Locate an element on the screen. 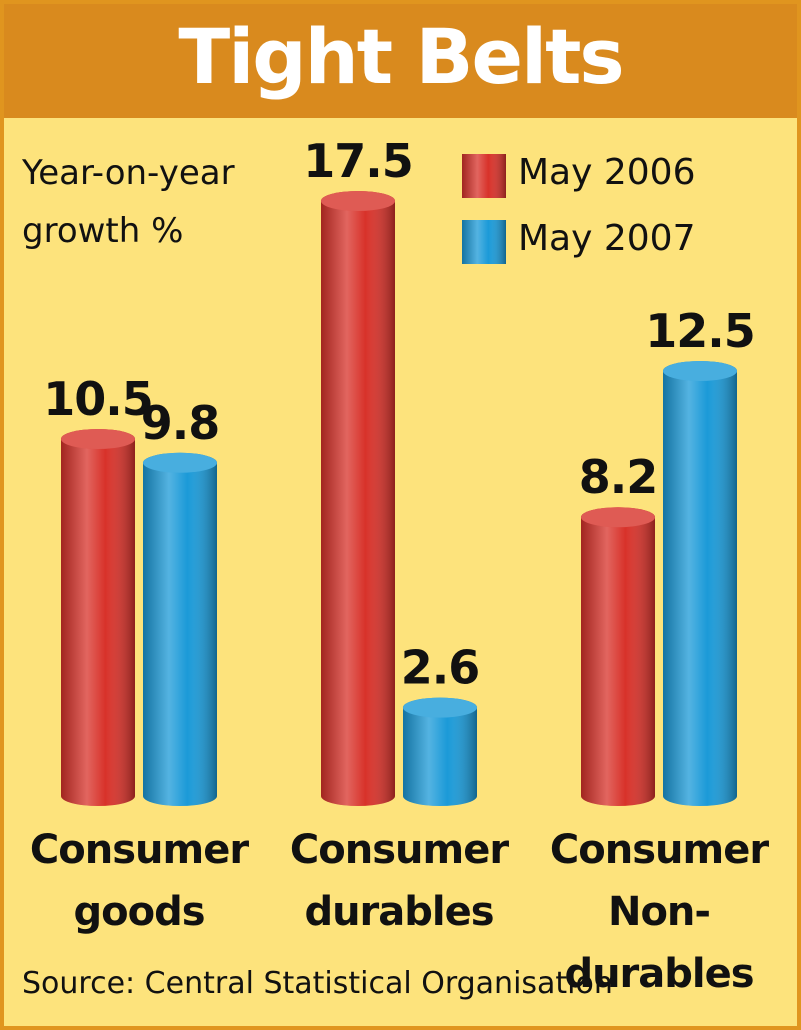 This screenshot has height=1030, width=801. value-label: 9.8 is located at coordinates (180, 423).